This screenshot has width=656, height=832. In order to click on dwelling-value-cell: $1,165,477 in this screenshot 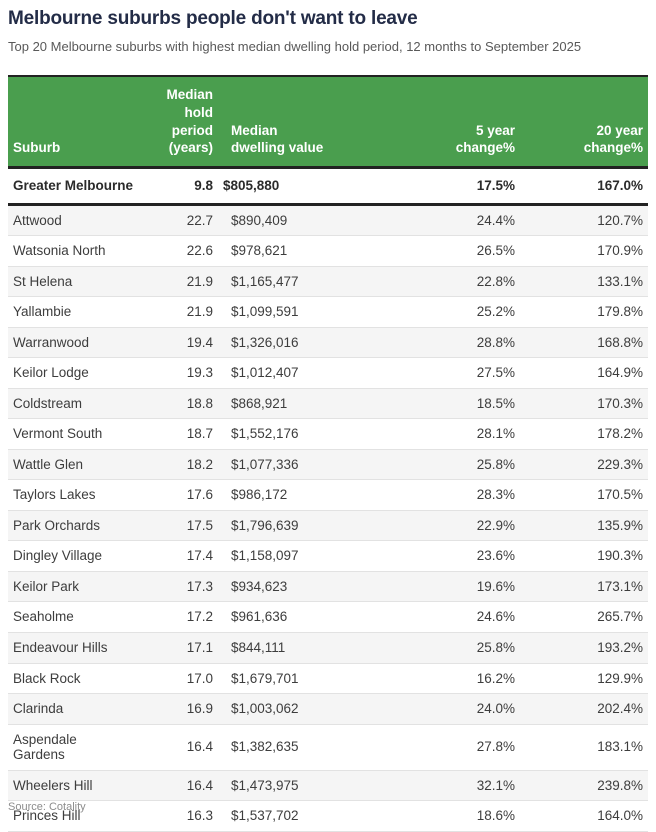, I will do `click(294, 282)`.